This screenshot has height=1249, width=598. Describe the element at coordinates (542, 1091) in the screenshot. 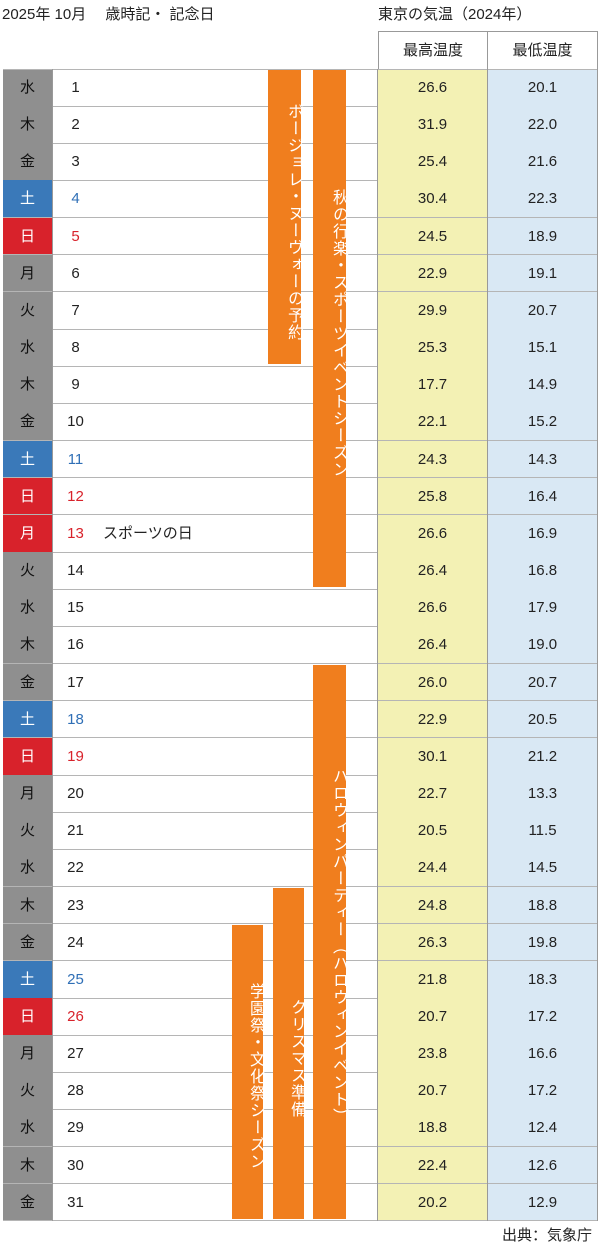

I see `low-temp-cell: 17.2` at that location.